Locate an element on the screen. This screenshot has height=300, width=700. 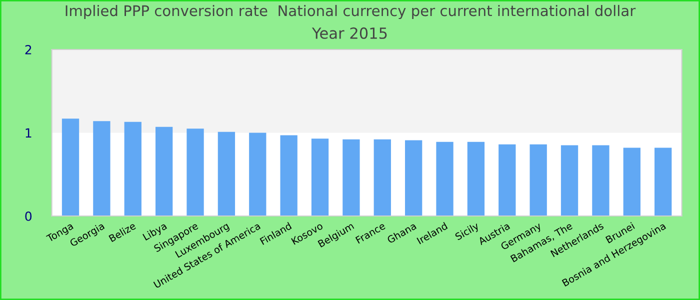
x-tick-label: Sicily is located at coordinates (467, 232).